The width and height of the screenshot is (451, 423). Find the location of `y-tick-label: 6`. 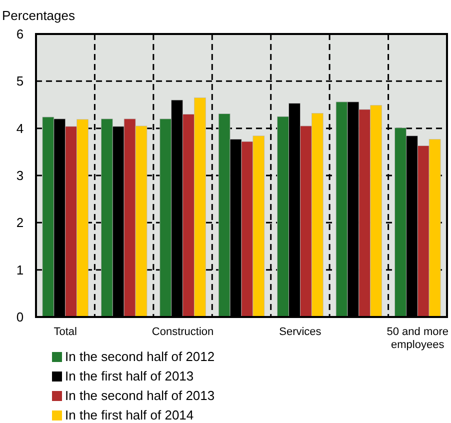

y-tick-label: 6 is located at coordinates (20, 34).